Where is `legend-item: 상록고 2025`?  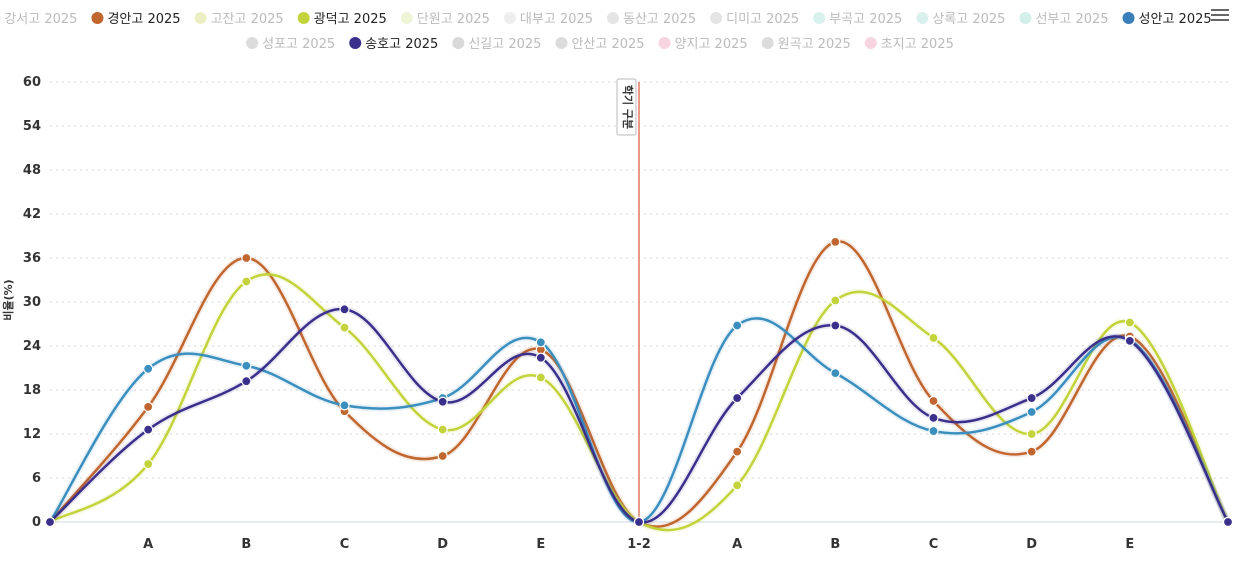
legend-item: 상록고 2025 is located at coordinates (960, 19).